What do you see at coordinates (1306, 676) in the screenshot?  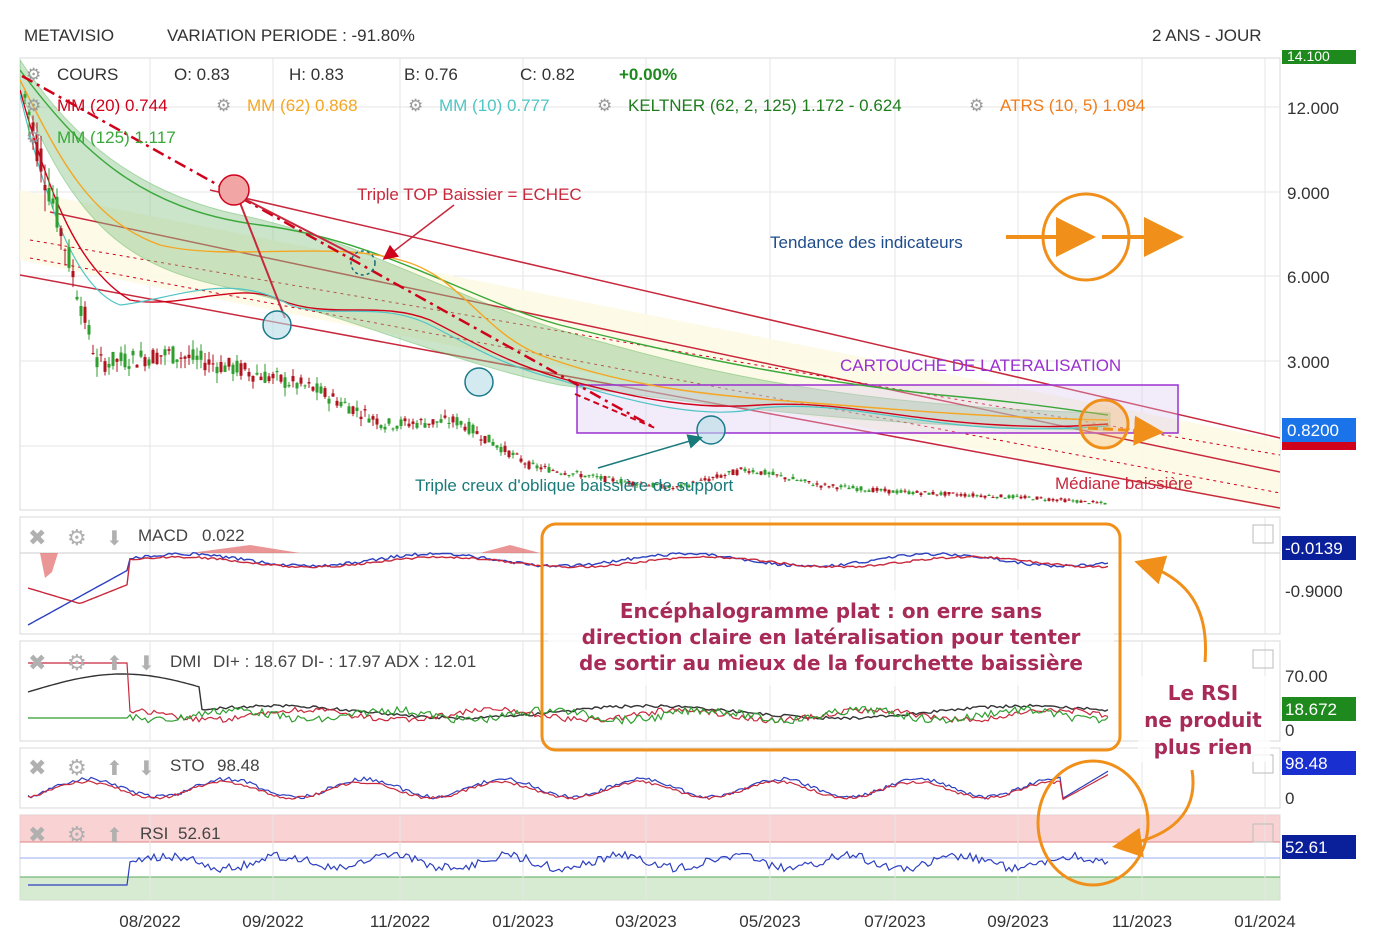 I see `dmi-tick: 70.00` at bounding box center [1306, 676].